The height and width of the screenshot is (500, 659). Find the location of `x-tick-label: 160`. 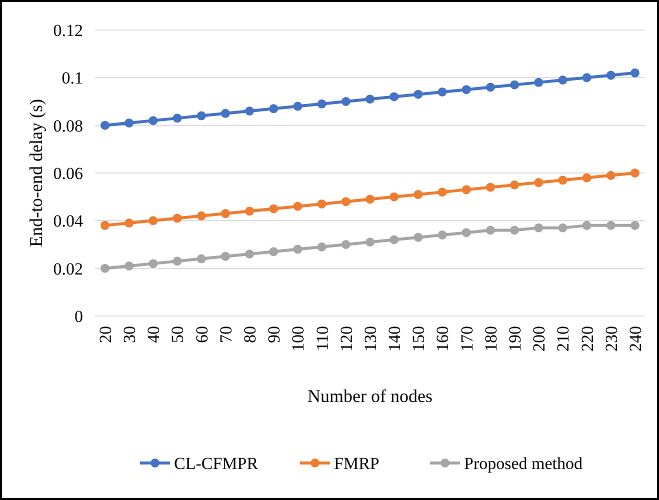

x-tick-label: 160 is located at coordinates (442, 339).